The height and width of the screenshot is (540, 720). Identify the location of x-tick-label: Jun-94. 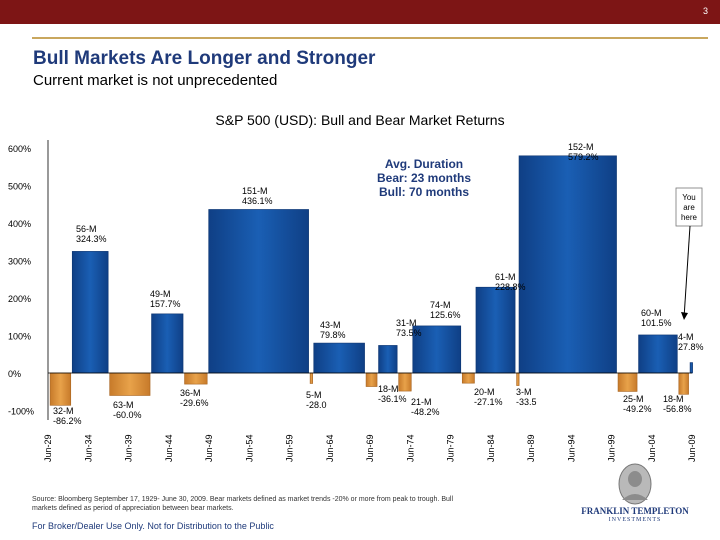
(571, 448).